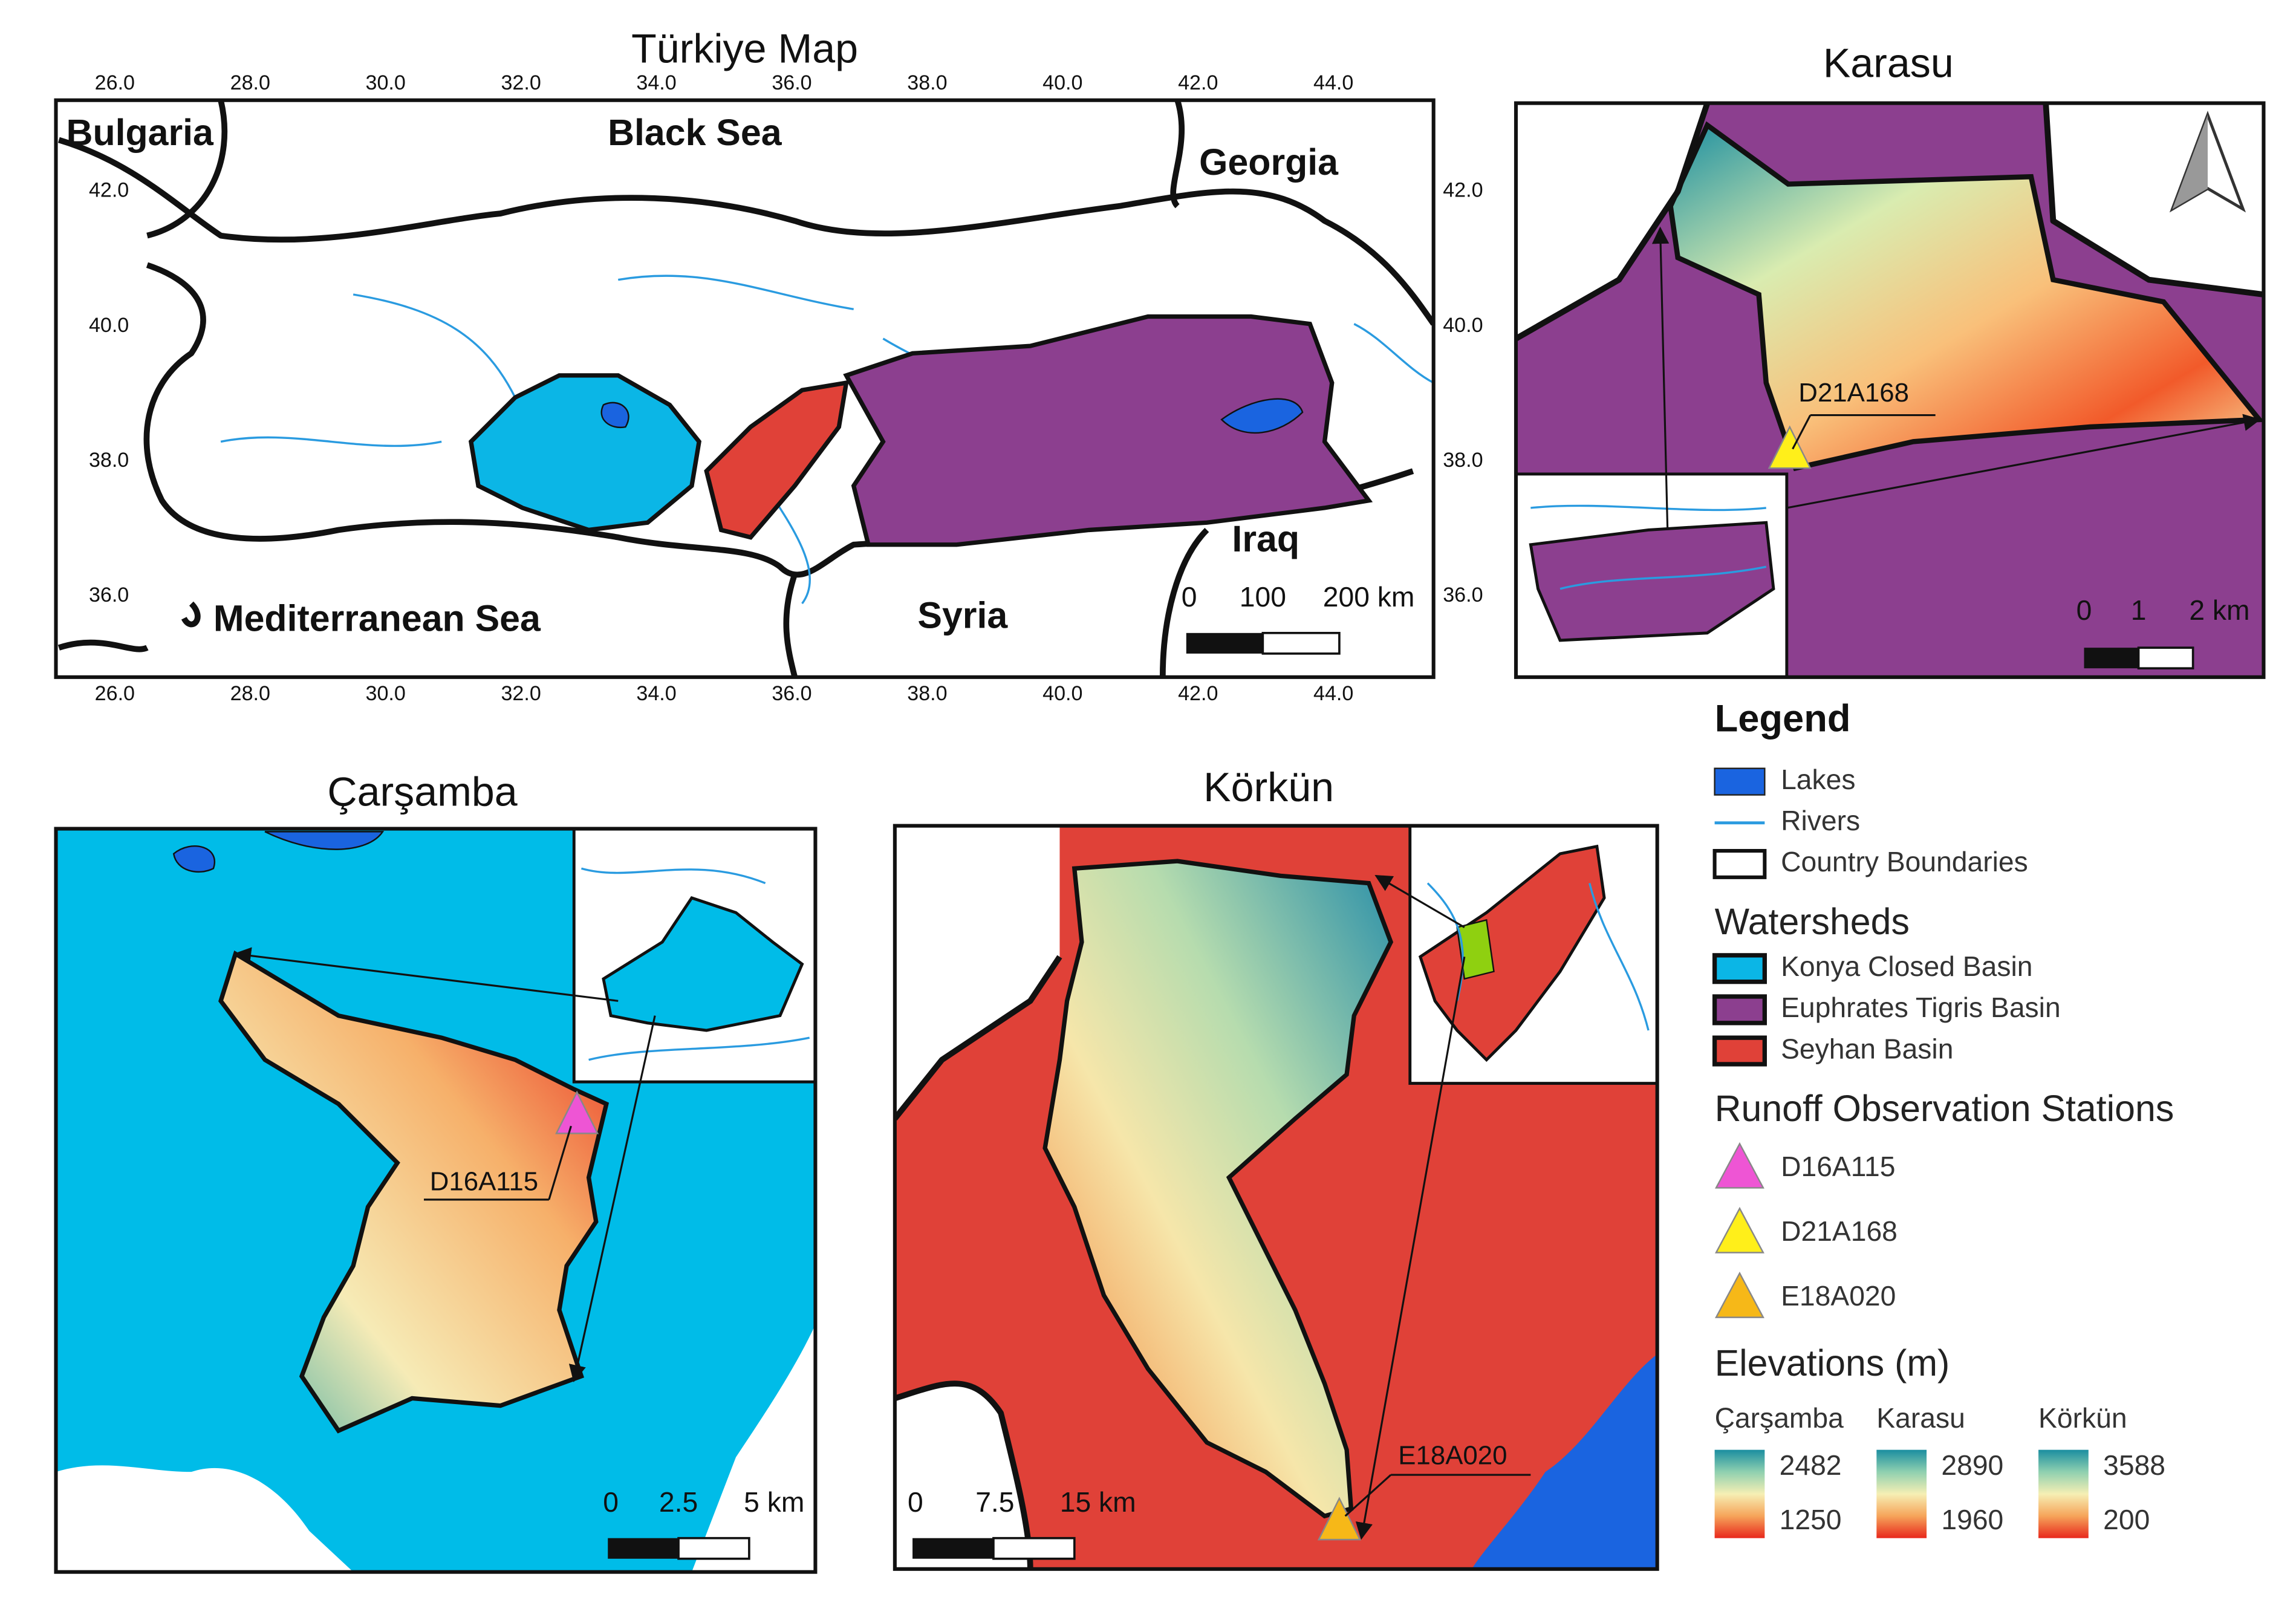 This screenshot has width=2296, height=1603. What do you see at coordinates (1108, 430) in the screenshot?
I see `euphrates-tigris-basin` at bounding box center [1108, 430].